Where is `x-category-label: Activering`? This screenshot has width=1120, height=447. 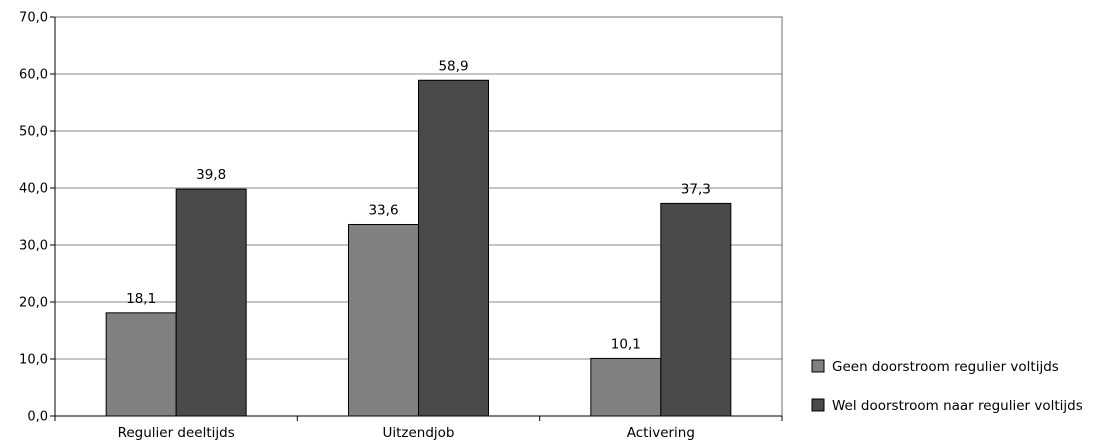 x-category-label: Activering is located at coordinates (661, 433).